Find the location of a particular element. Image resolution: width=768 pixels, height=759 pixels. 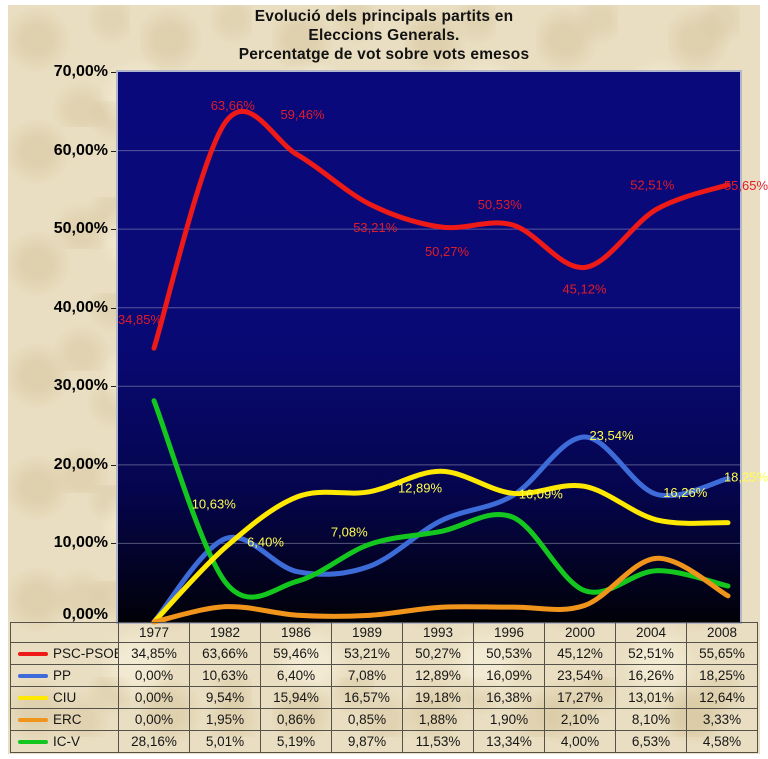

year-header-cell: 1996 is located at coordinates (509, 632).